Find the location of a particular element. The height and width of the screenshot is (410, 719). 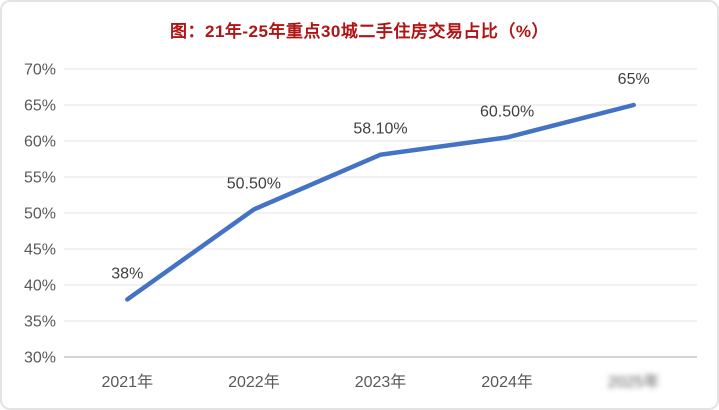

y-tick-label: 70% is located at coordinates (40, 70).